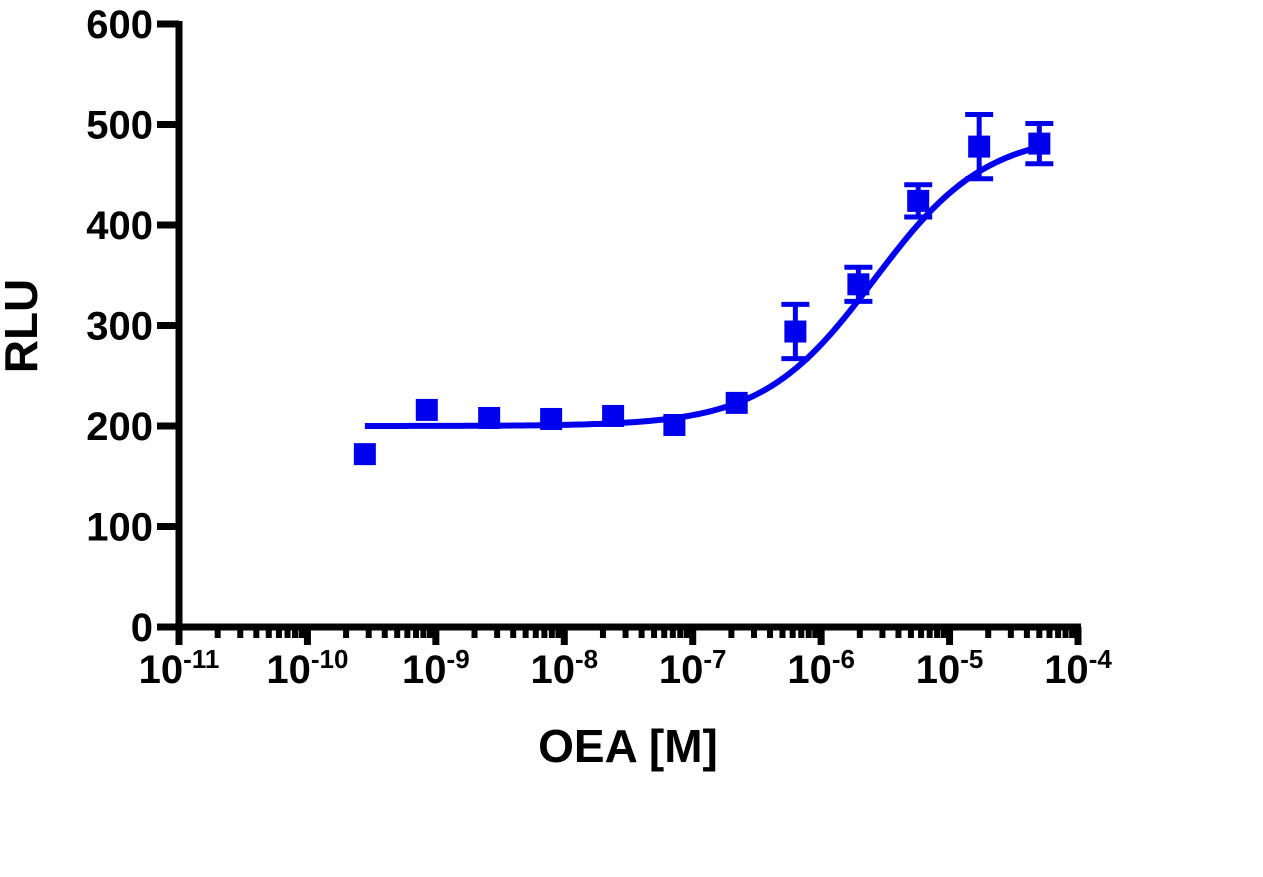  I want to click on y-tick-label: 600, so click(119, 25).